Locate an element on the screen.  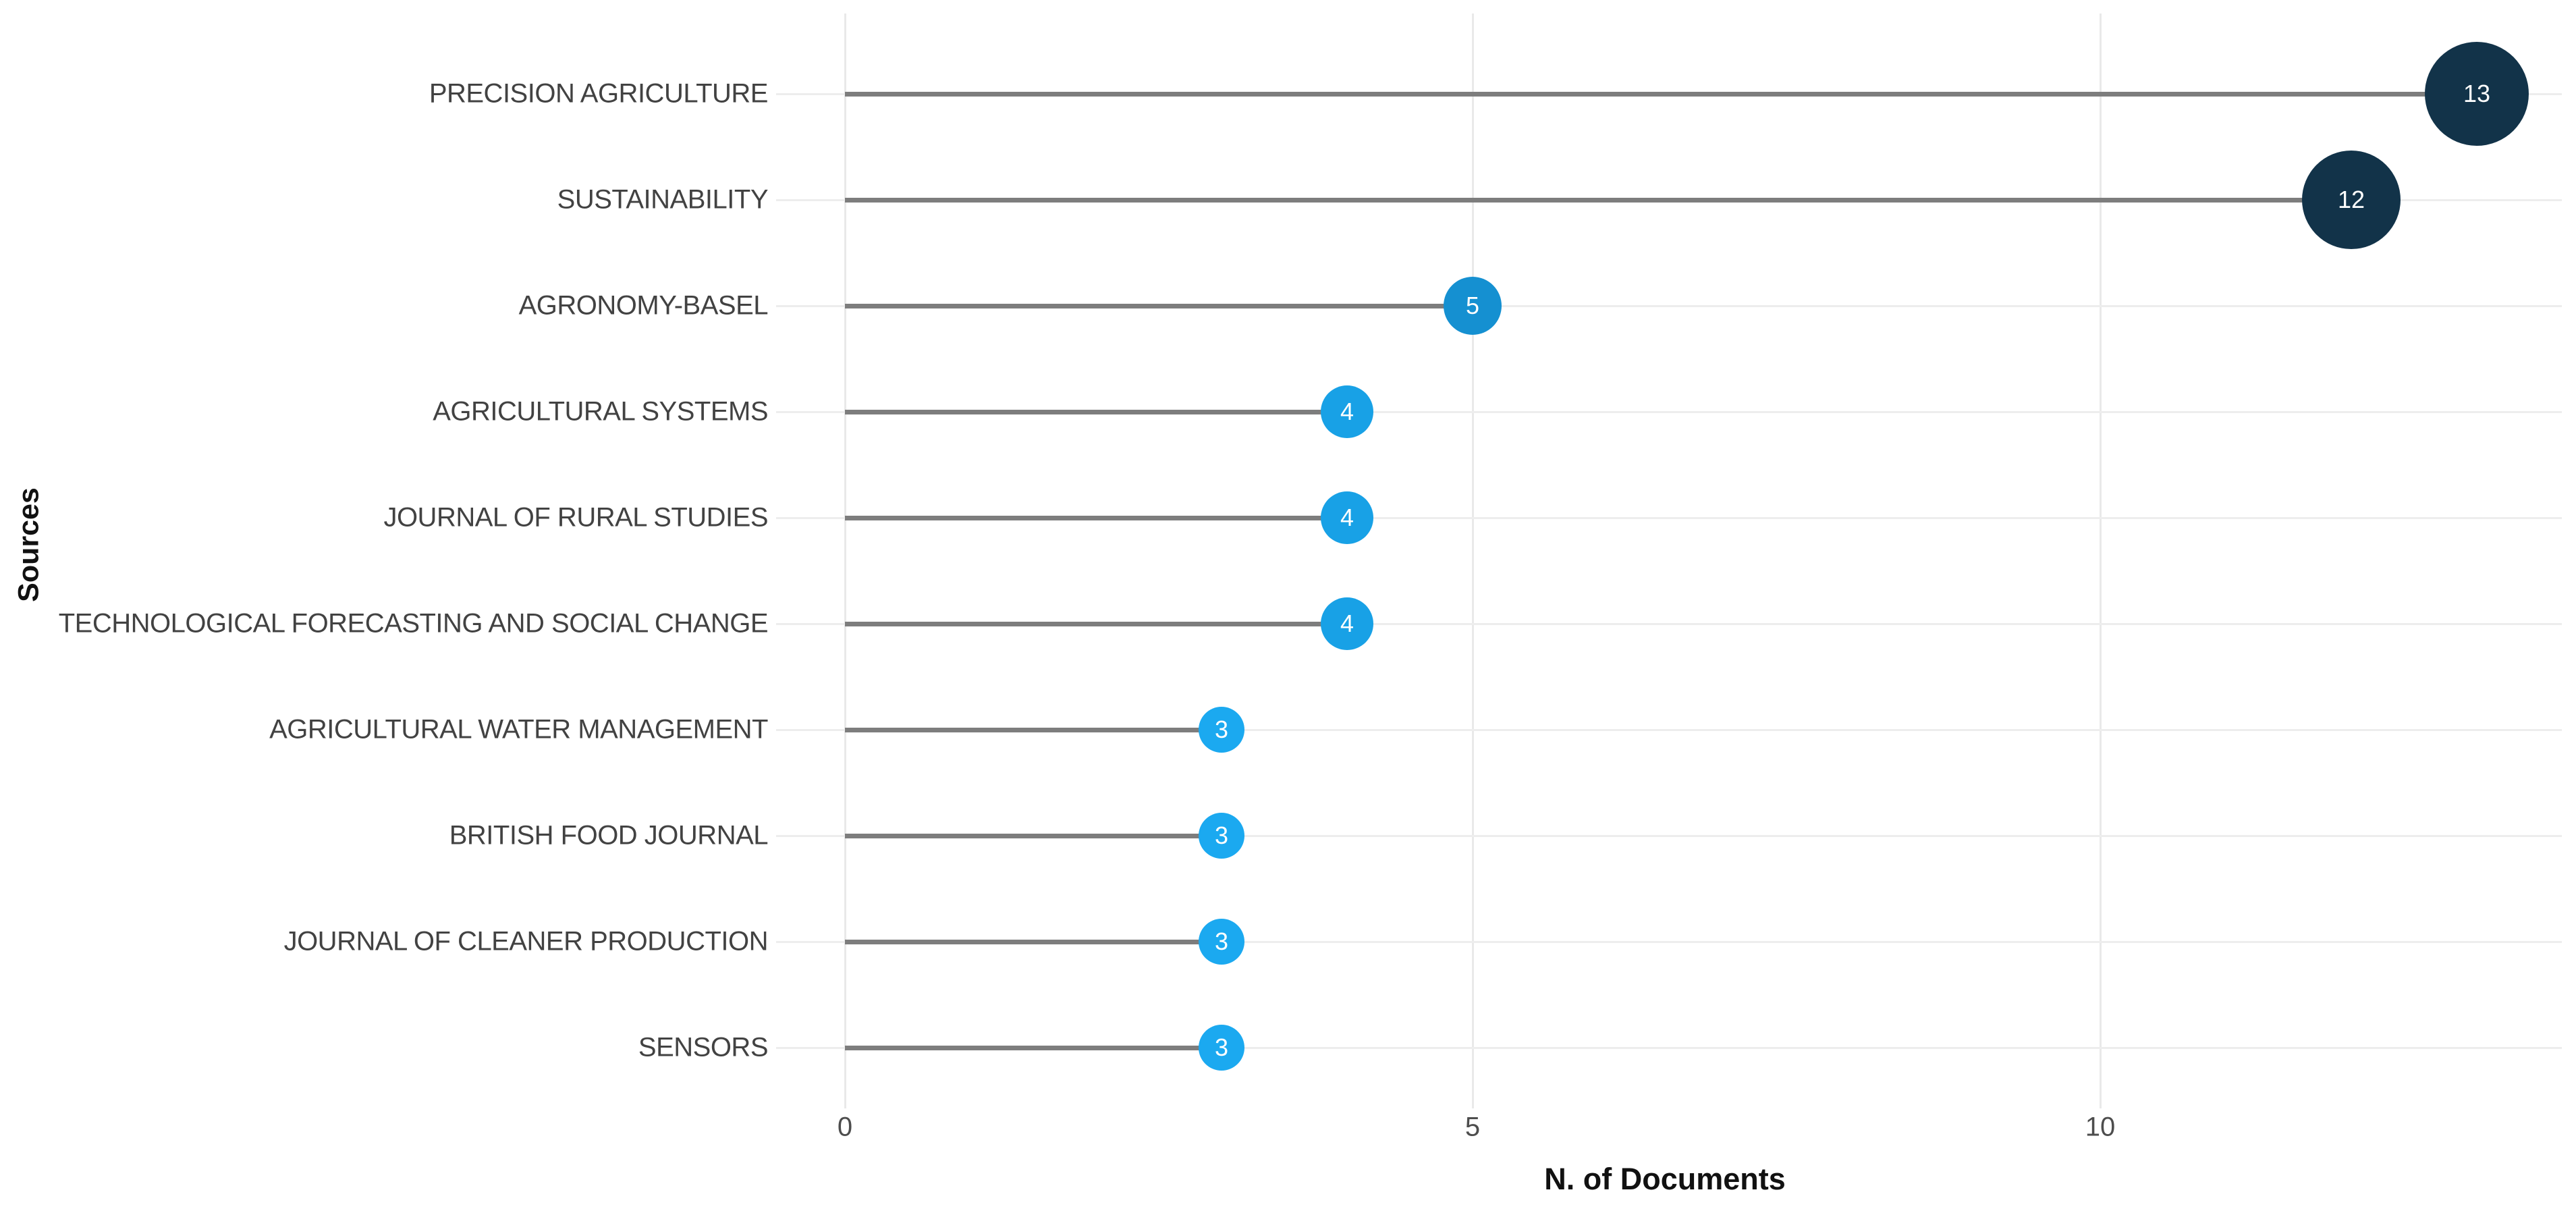
data-point-marker: 12 is located at coordinates (2351, 200).